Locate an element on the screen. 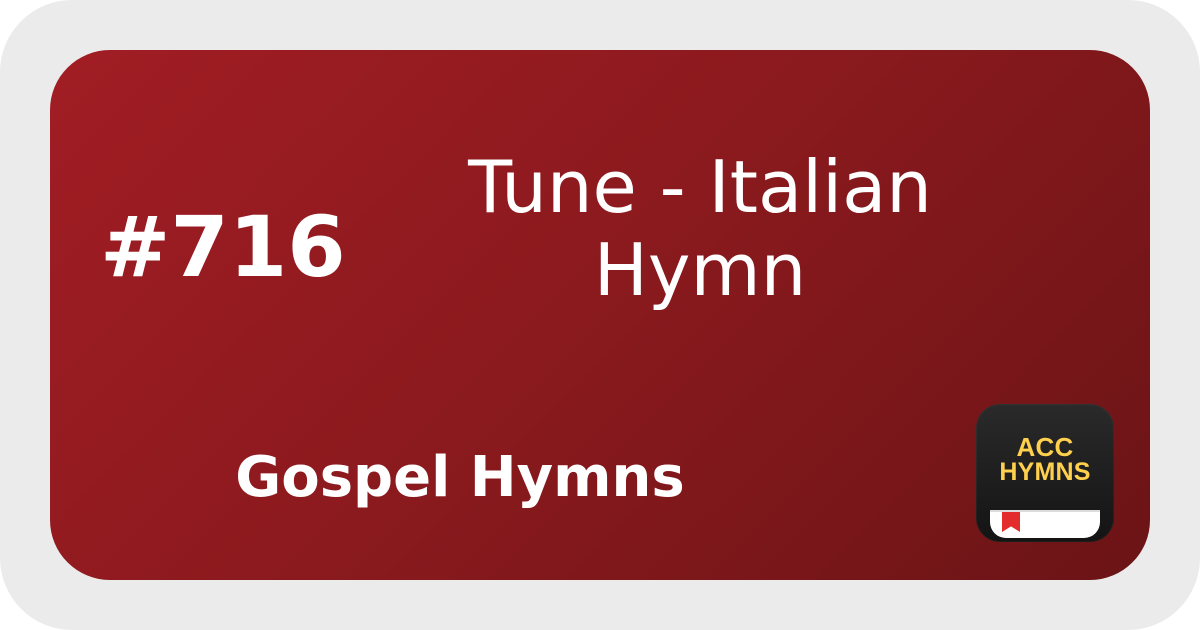 The height and width of the screenshot is (630, 1200). app-icon-line-1: ACC is located at coordinates (1045, 447).